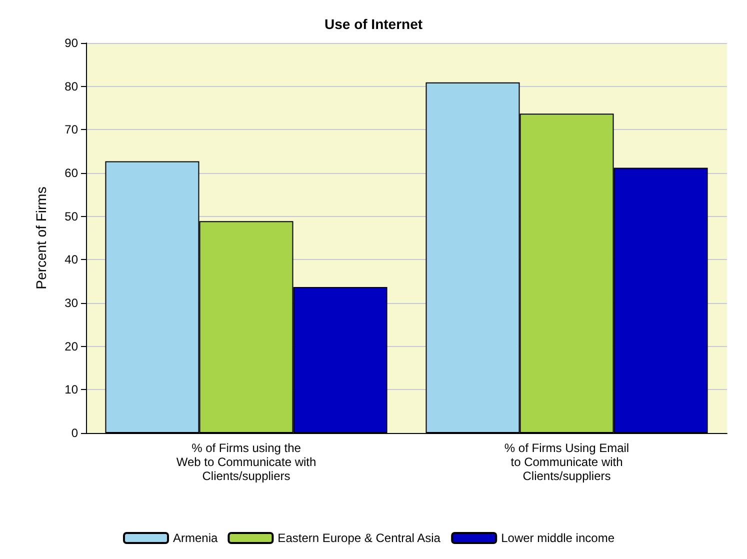 The image size is (747, 559). I want to click on y-tick-label: 40, so click(71, 259).